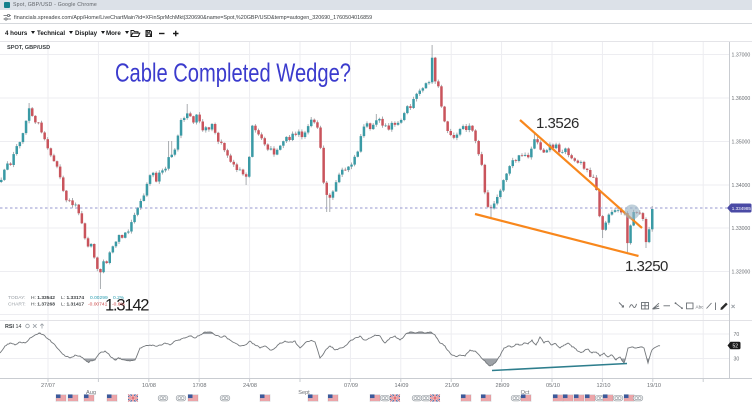 The image size is (752, 405). Describe the element at coordinates (72, 298) in the screenshot. I see `svg-text: L: 1.33174` at that location.